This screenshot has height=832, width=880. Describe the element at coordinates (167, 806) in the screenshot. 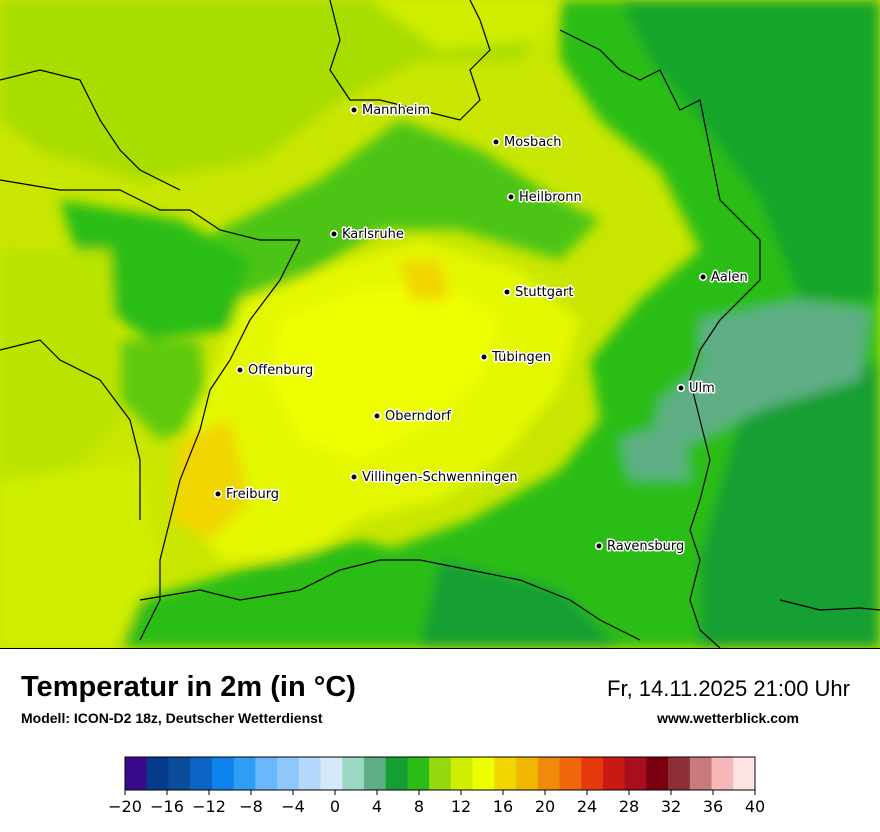

I see `legend-tick-label: −16` at that location.